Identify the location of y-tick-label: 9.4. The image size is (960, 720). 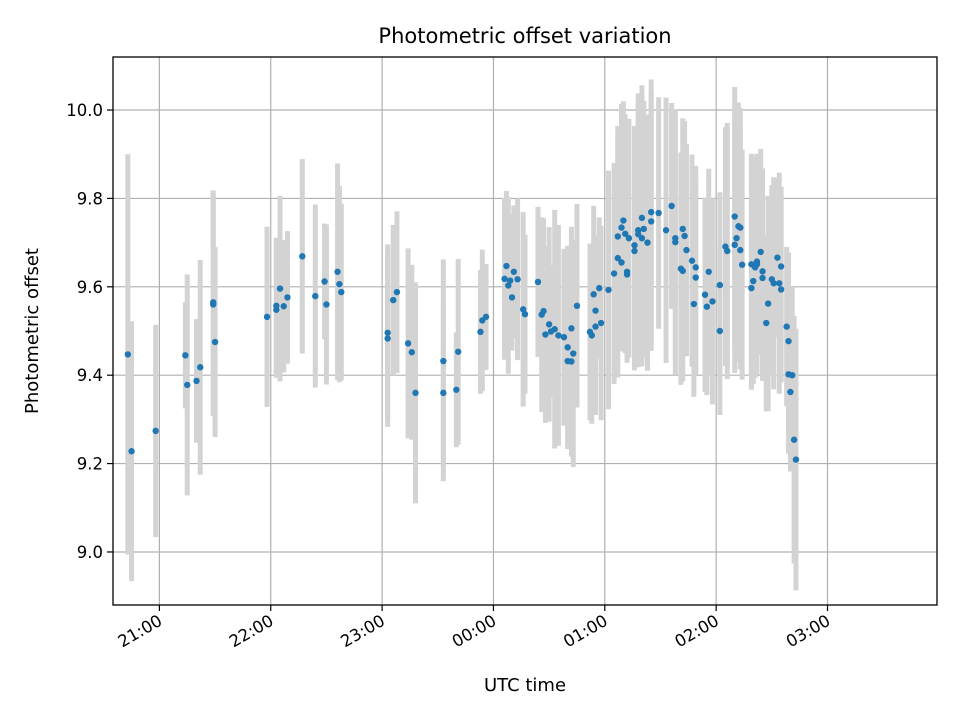
(90, 375).